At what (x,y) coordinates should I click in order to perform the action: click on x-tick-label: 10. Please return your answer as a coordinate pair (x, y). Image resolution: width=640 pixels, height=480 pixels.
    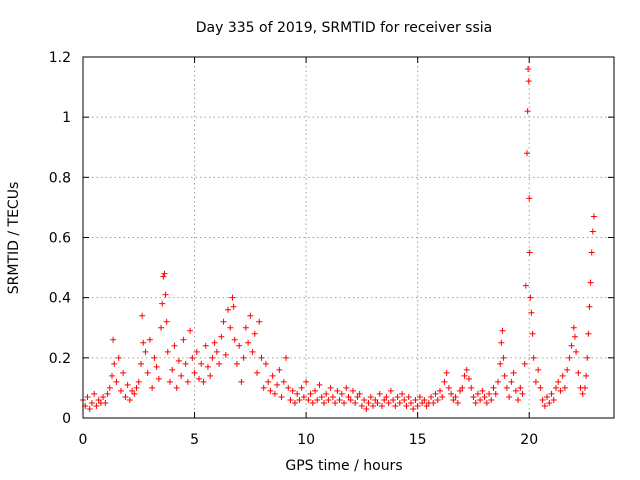
    Looking at the image, I should click on (306, 440).